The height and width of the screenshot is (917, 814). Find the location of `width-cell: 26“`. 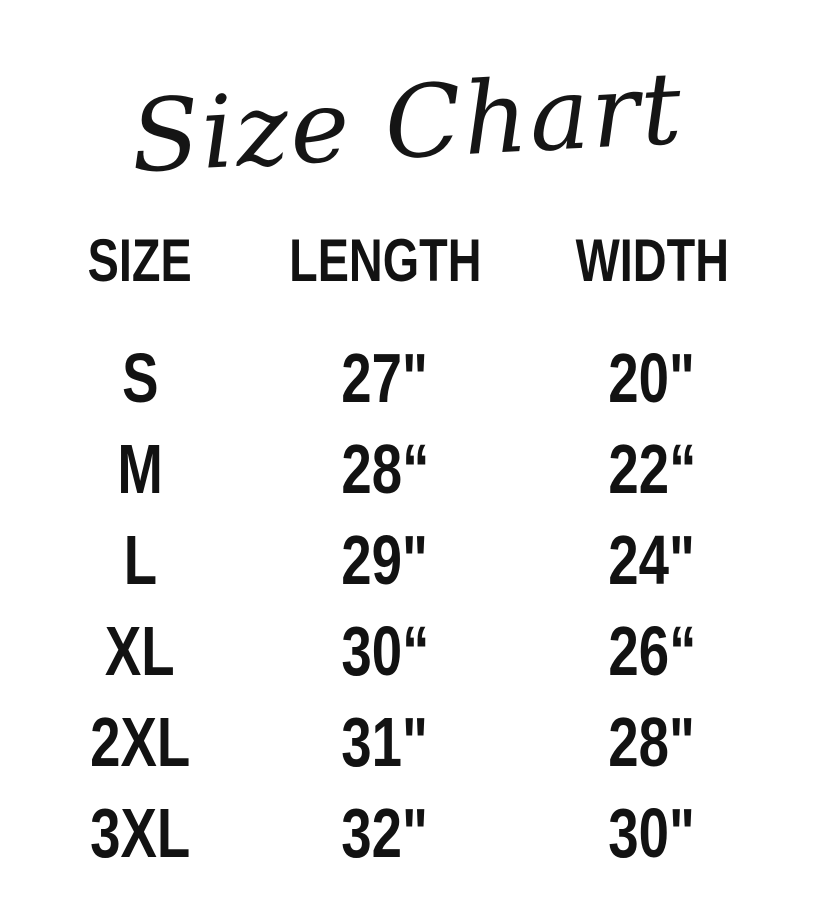

width-cell: 26“ is located at coordinates (652, 650).